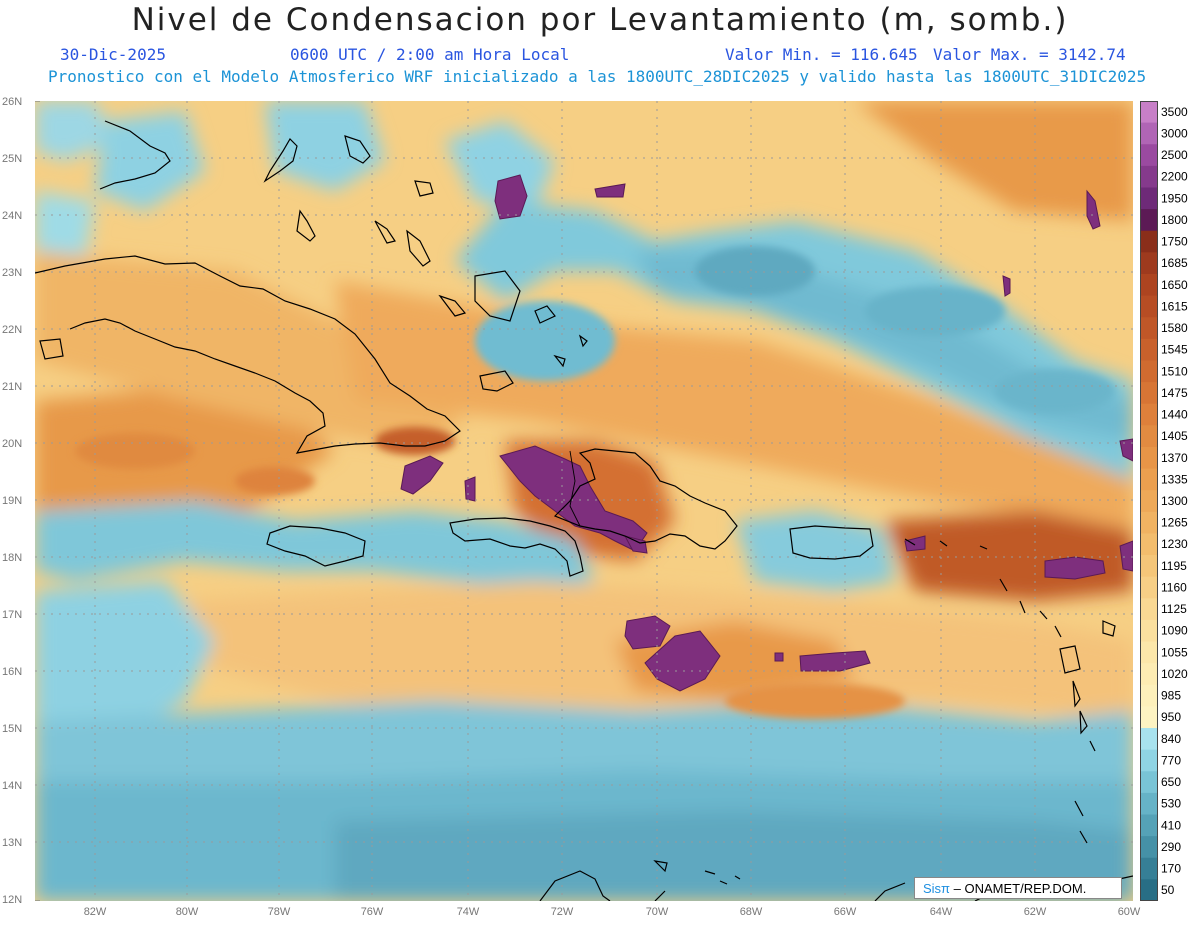 This screenshot has width=1200, height=927. I want to click on lat-label: 18N, so click(12, 558).